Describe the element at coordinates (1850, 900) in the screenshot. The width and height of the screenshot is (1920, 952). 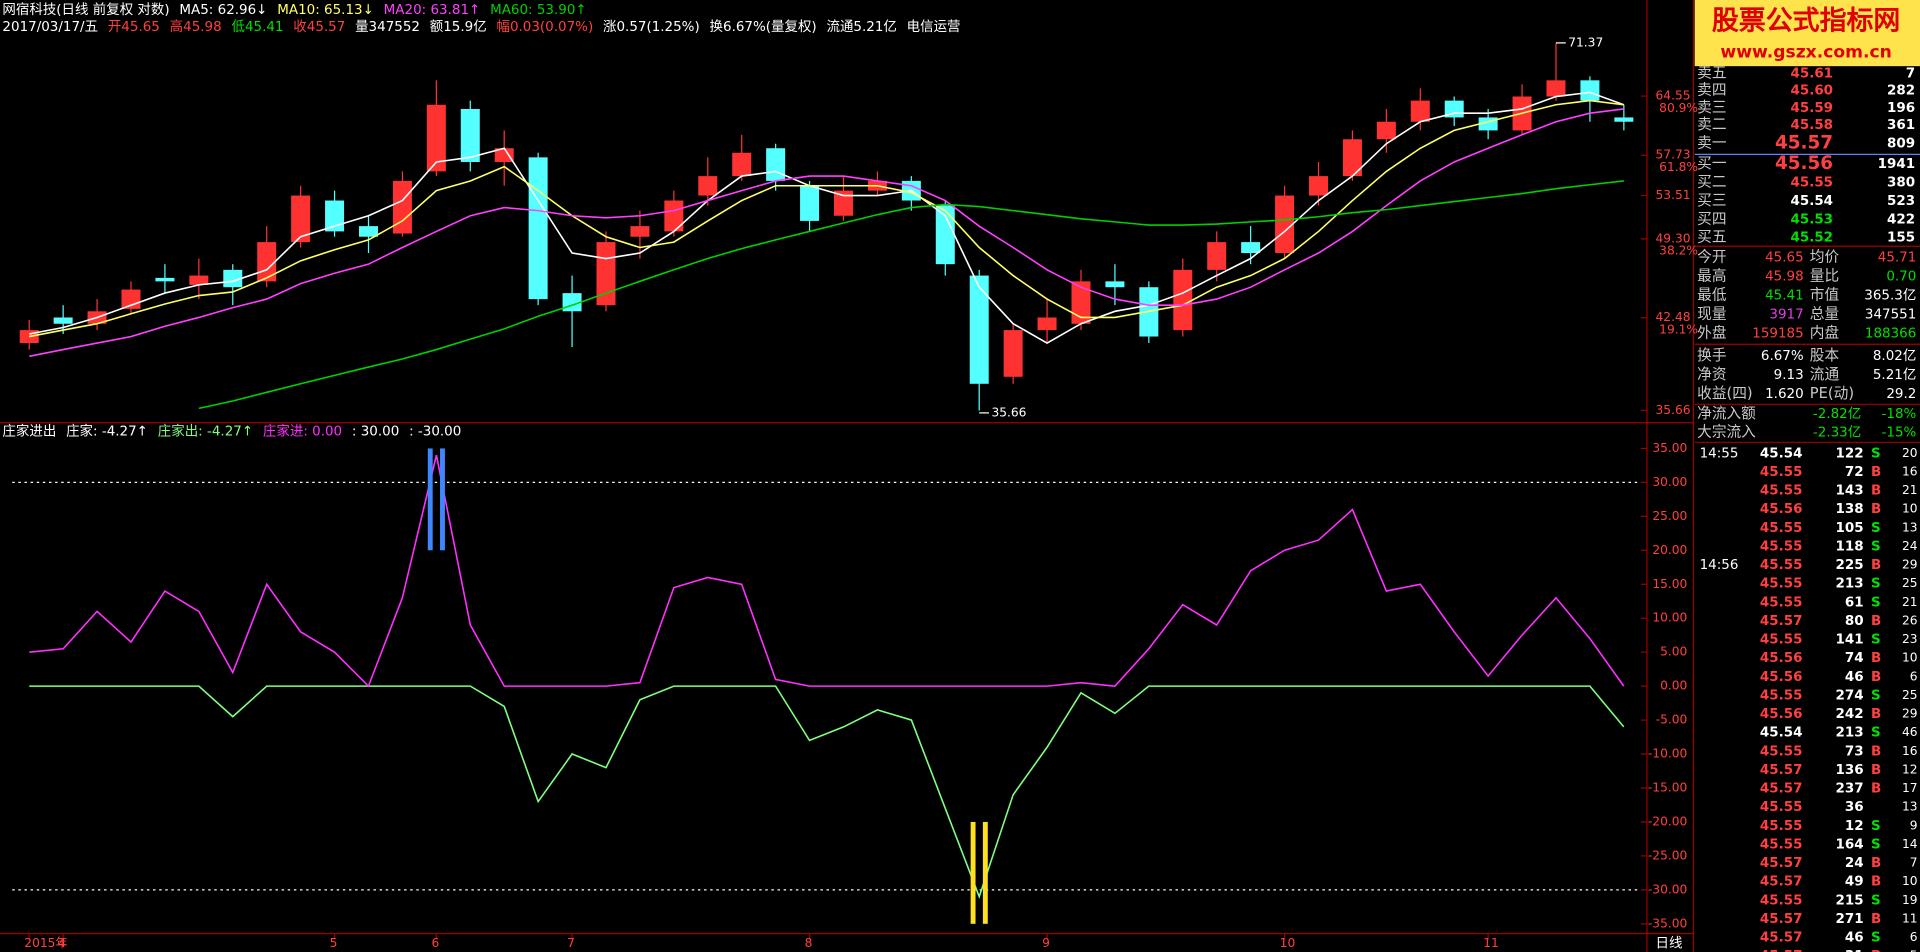
I see `tick-volume: 215` at that location.